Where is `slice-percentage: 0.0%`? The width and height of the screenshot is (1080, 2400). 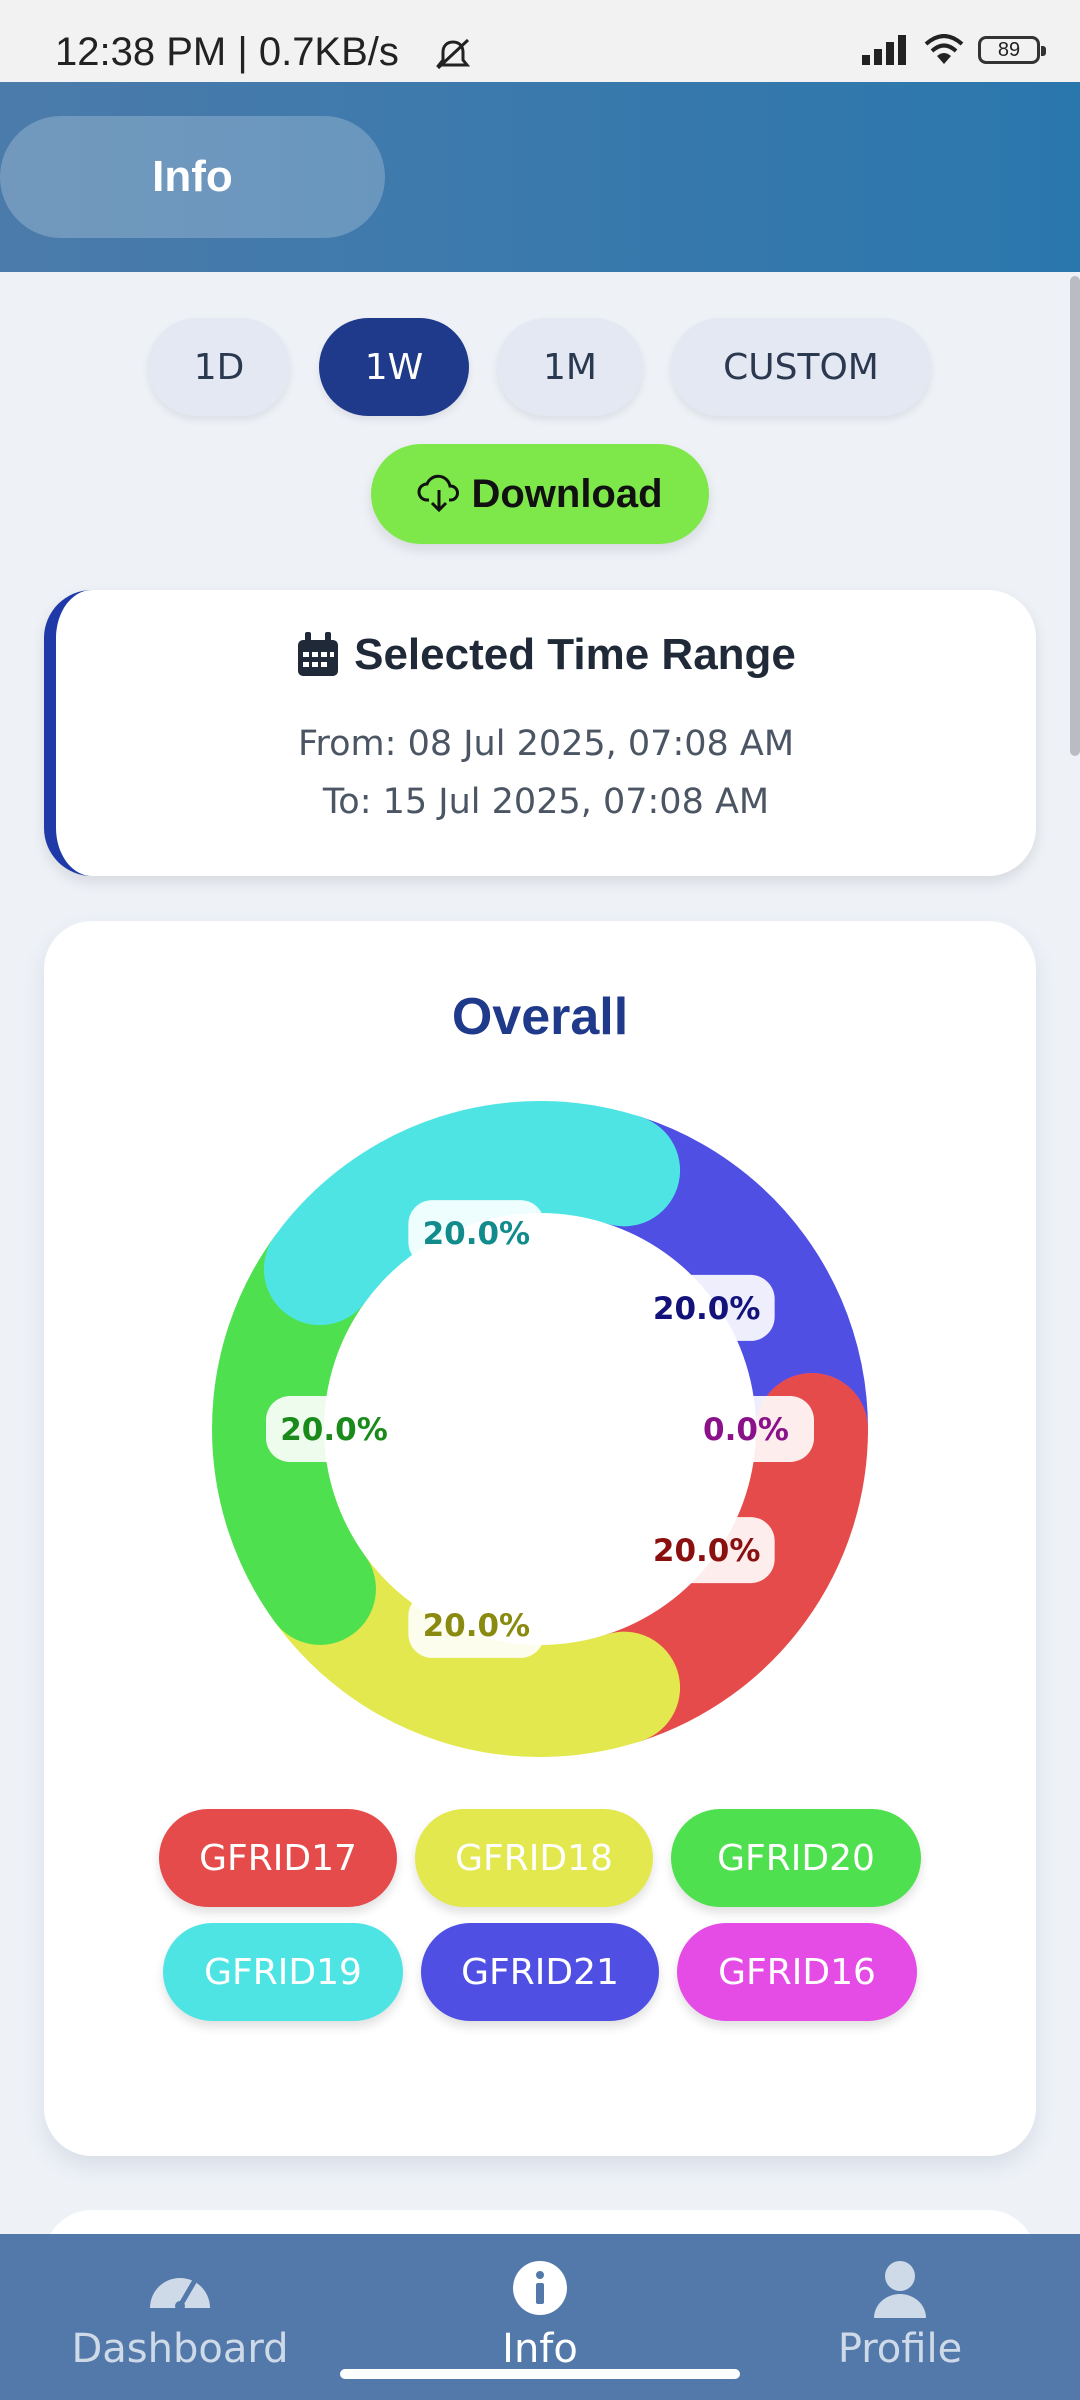 slice-percentage: 0.0% is located at coordinates (746, 1430).